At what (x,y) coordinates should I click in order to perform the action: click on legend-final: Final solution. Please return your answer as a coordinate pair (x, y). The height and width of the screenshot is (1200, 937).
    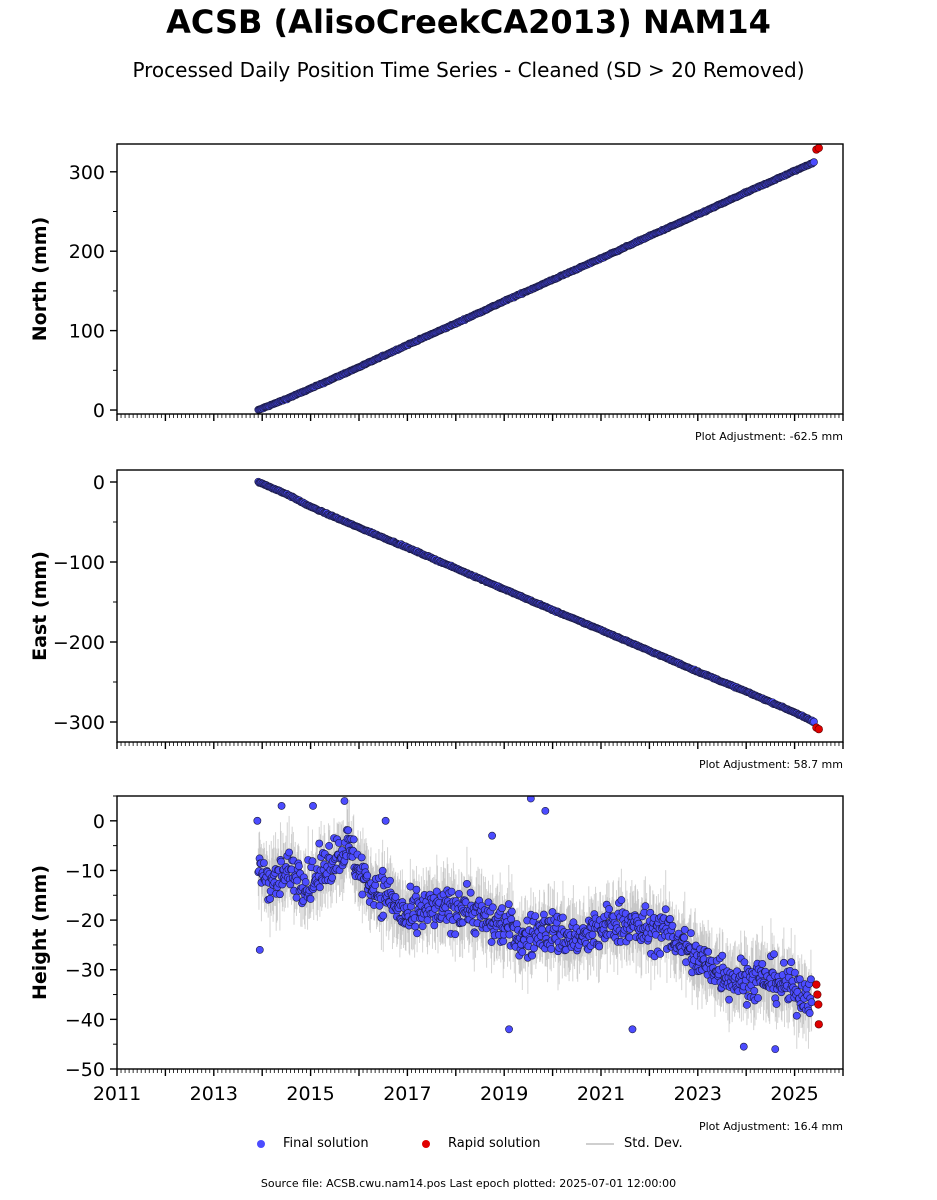
    Looking at the image, I should click on (313, 1143).